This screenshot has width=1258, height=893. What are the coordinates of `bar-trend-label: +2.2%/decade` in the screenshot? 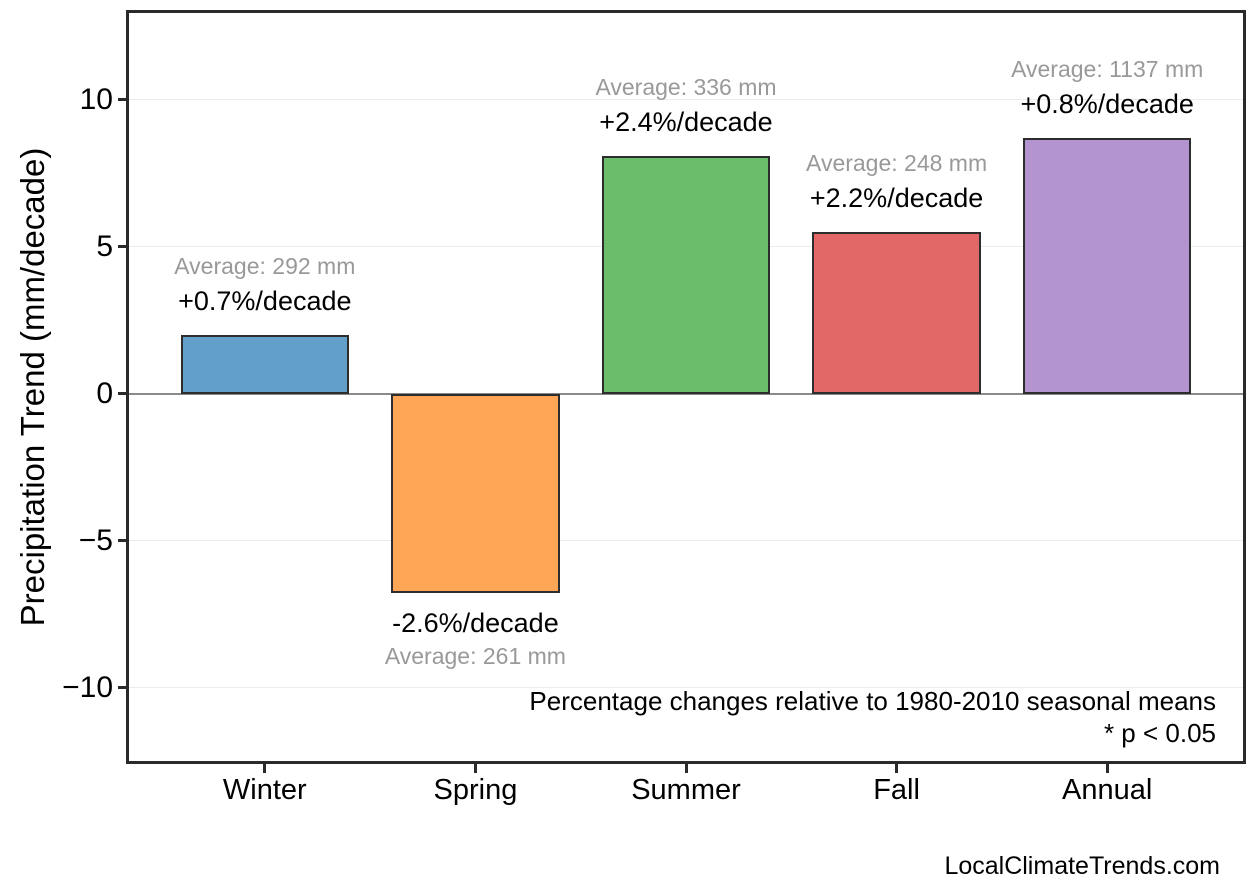 It's located at (896, 197).